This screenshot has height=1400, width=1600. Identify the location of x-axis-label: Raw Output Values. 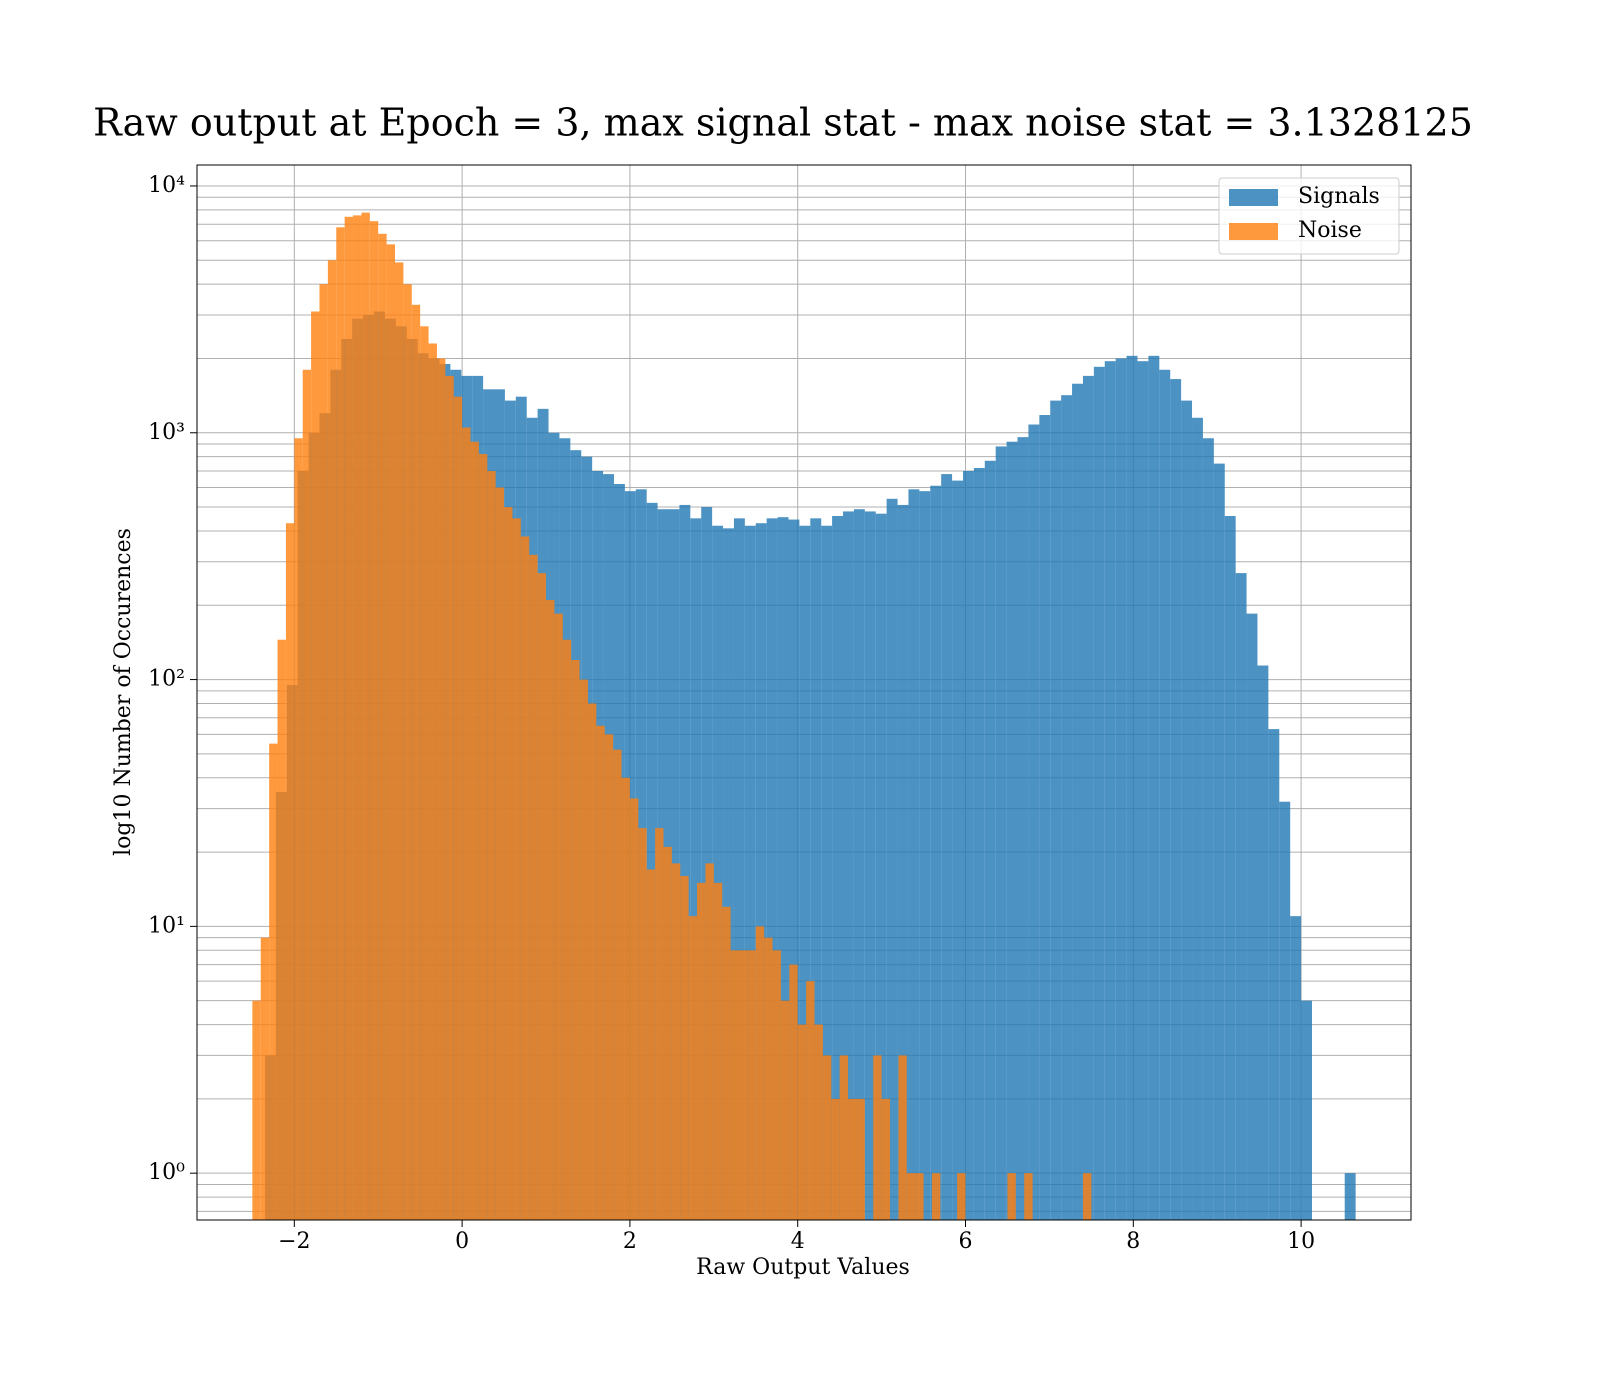
(803, 1267).